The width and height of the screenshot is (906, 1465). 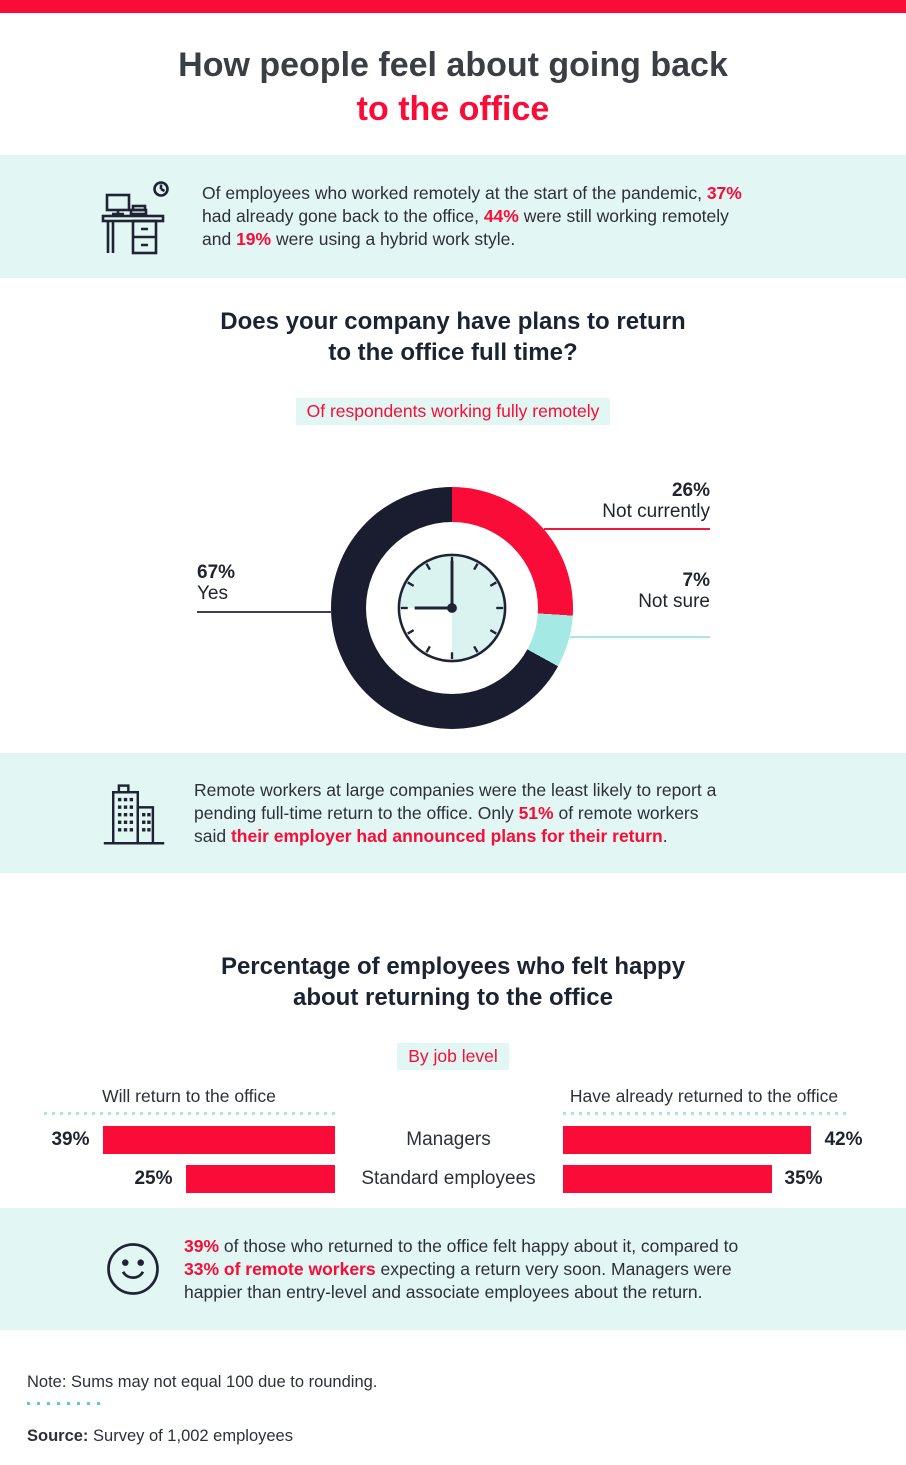 I want to click on donut-name-yes: Yes, so click(x=212, y=593).